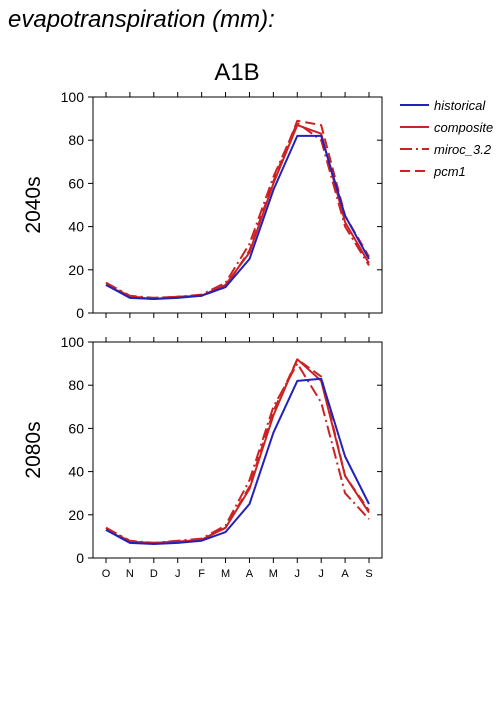 This screenshot has width=501, height=709. Describe the element at coordinates (460, 105) in the screenshot. I see `legend-label: historical` at that location.